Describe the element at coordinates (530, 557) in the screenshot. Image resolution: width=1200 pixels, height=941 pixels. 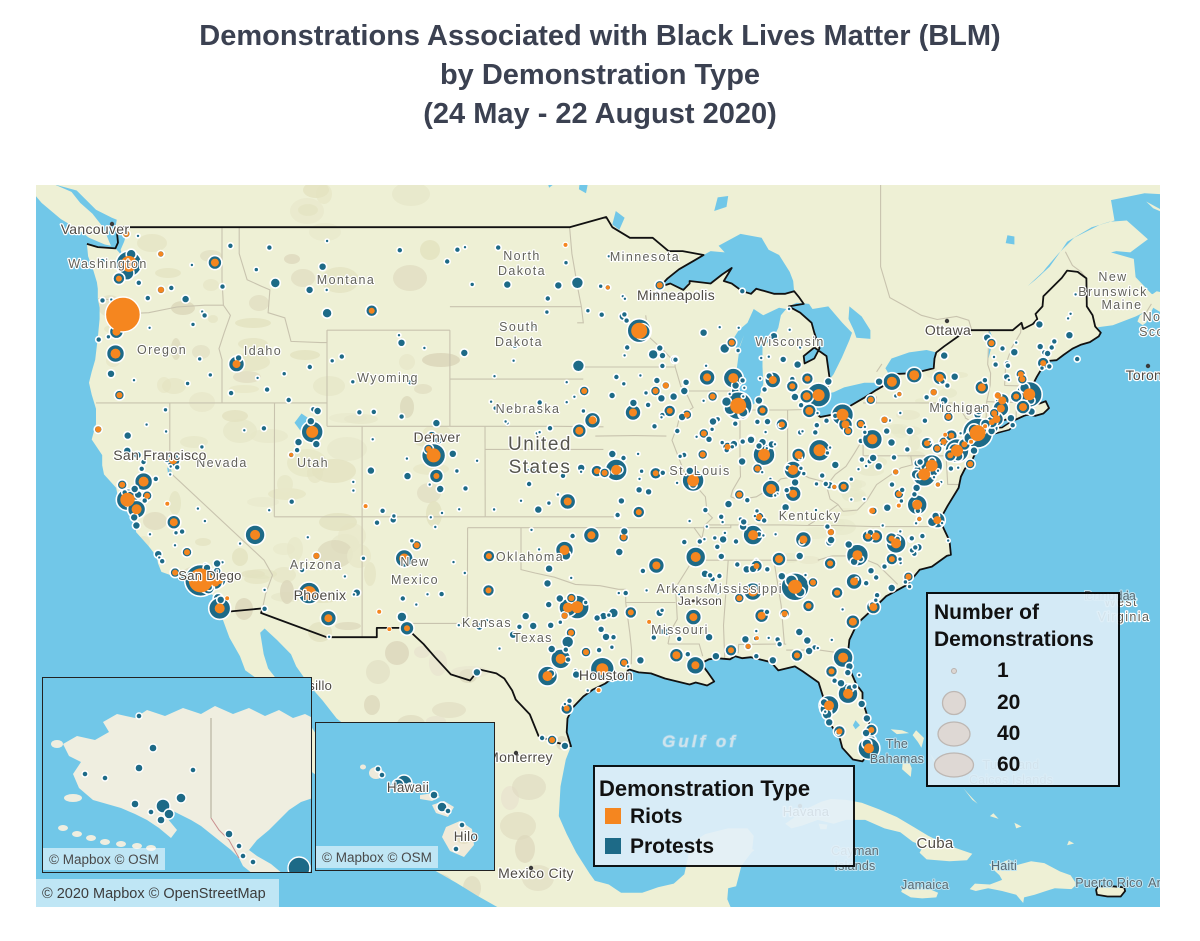
I see `svg-text: Oklahoma` at that location.